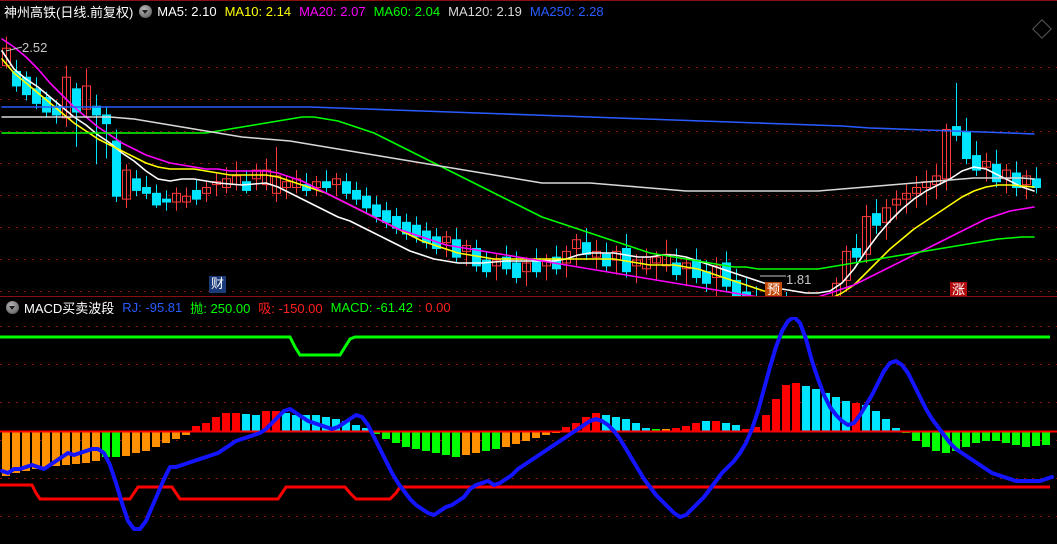 The image size is (1057, 544). Describe the element at coordinates (198, 308) in the screenshot. I see `sell-label: 抛:` at that location.